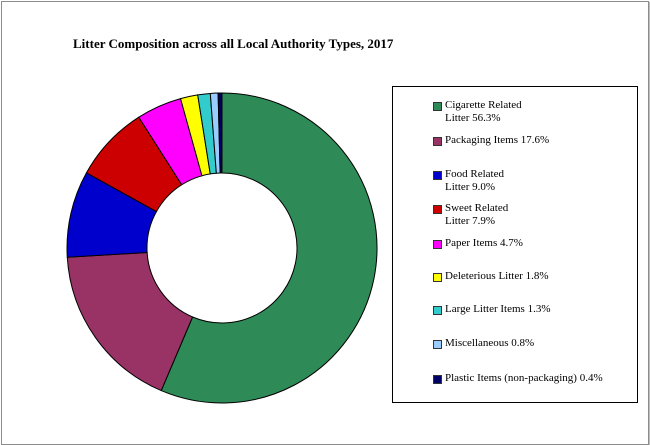  I want to click on legend-label: Packaging Items 17.6%, so click(497, 140).